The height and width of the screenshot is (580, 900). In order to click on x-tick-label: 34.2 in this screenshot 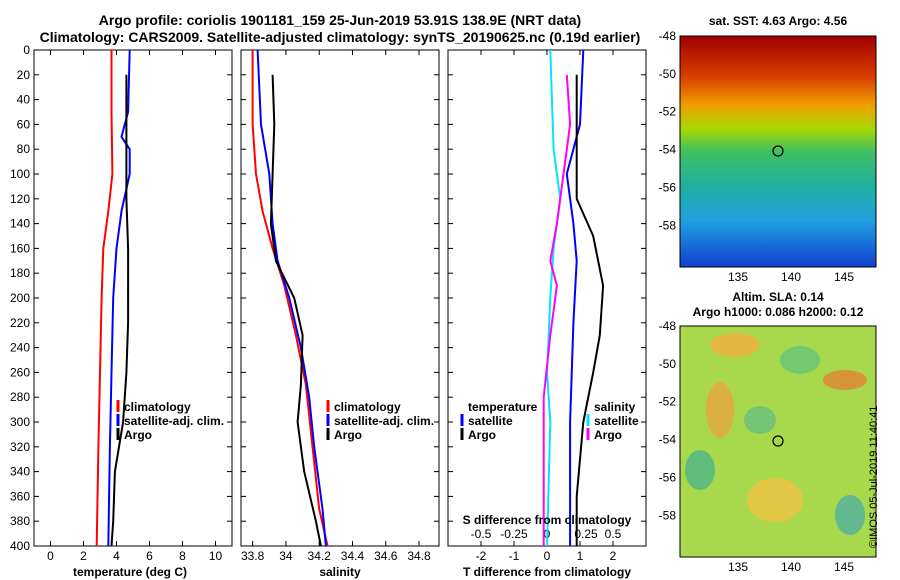, I will do `click(320, 556)`.